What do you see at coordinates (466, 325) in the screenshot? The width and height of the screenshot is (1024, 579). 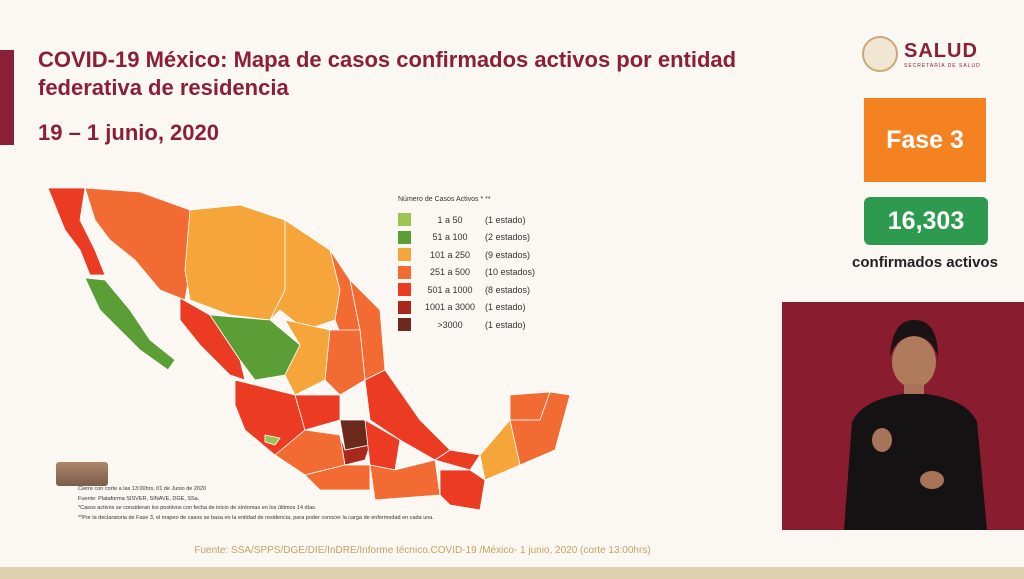 I see `legend-item: >3000 (1 estado)` at bounding box center [466, 325].